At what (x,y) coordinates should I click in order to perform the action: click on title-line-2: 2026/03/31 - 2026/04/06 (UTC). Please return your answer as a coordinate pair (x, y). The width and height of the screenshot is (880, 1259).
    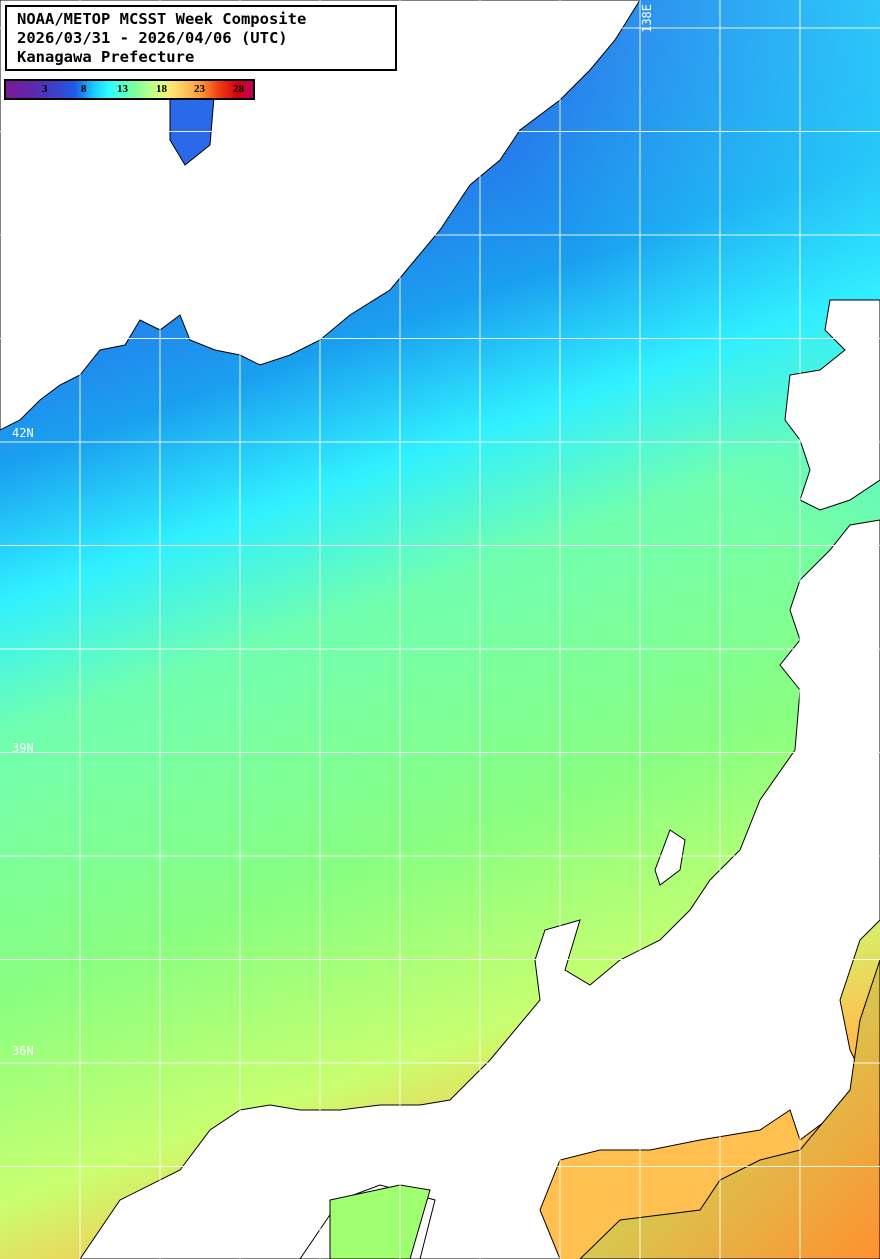
    Looking at the image, I should click on (152, 38).